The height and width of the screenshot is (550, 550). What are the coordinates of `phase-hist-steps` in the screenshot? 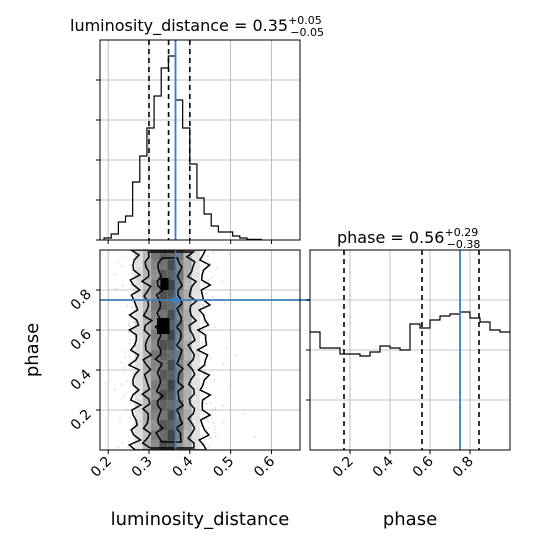 It's located at (410, 334).